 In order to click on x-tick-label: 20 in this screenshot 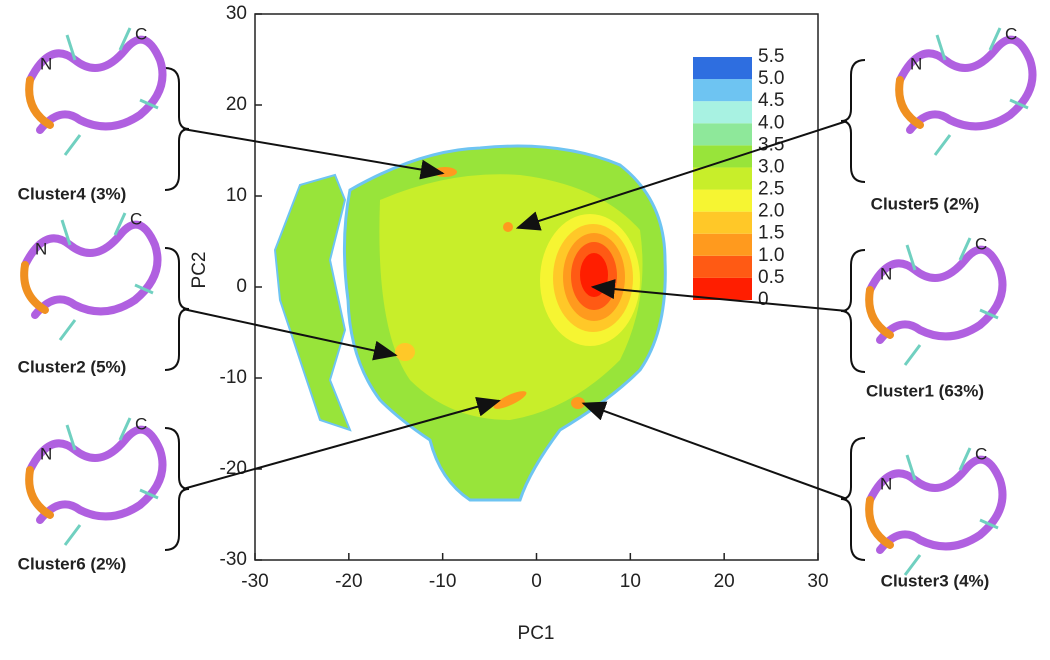, I will do `click(724, 581)`.